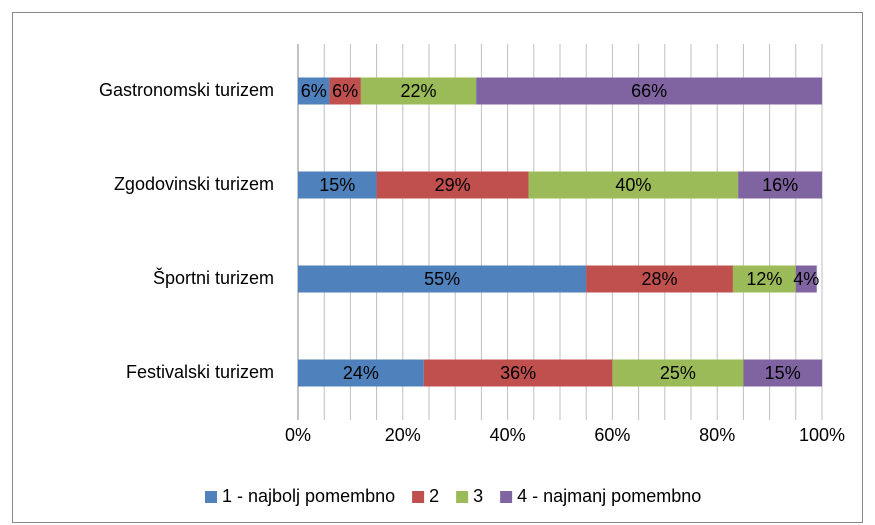 This screenshot has height=525, width=875. I want to click on y-tick-label: Zgodovinski turizem, so click(194, 184).